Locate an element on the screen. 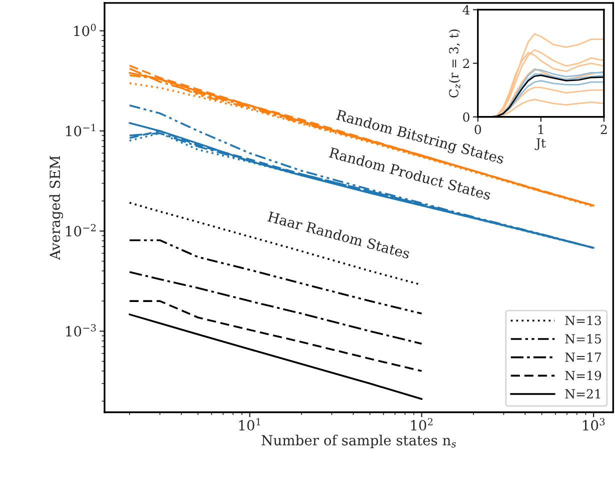 The width and height of the screenshot is (615, 485). y-tick-label: 10$^{−3}$ is located at coordinates (81, 330).